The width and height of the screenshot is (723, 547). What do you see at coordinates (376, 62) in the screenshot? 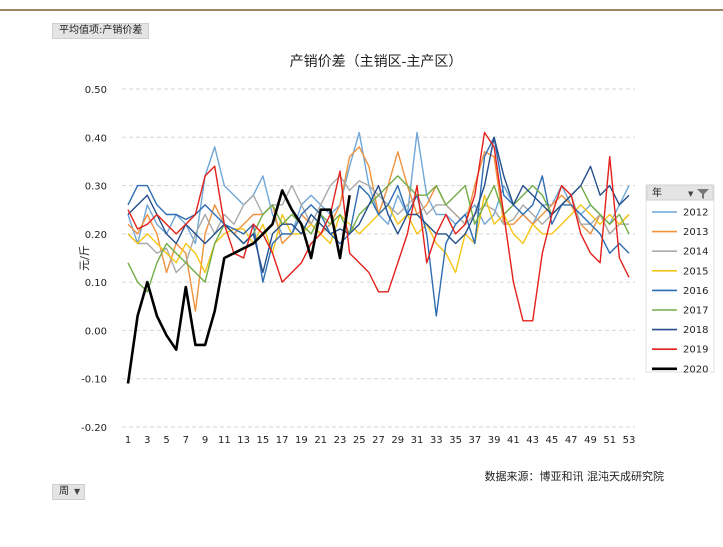
I see `chart-title: 产销价差（主销区-主产区）` at bounding box center [376, 62].